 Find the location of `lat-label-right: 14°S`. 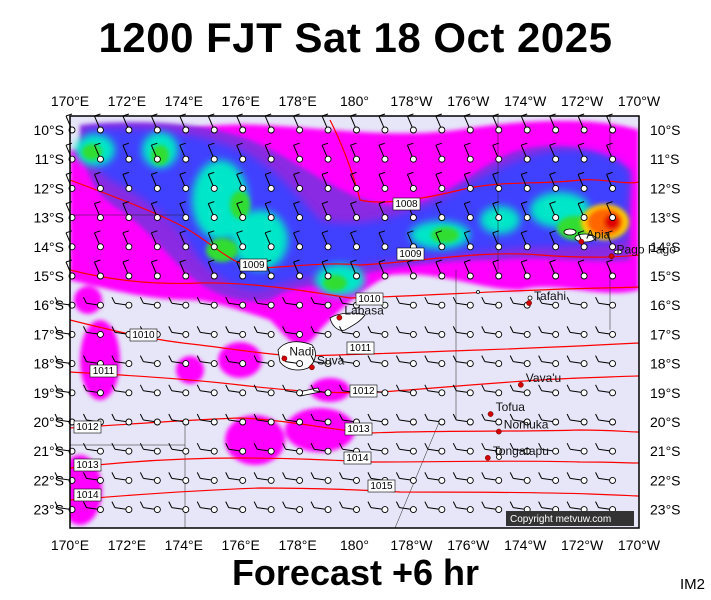

lat-label-right: 14°S is located at coordinates (665, 247).